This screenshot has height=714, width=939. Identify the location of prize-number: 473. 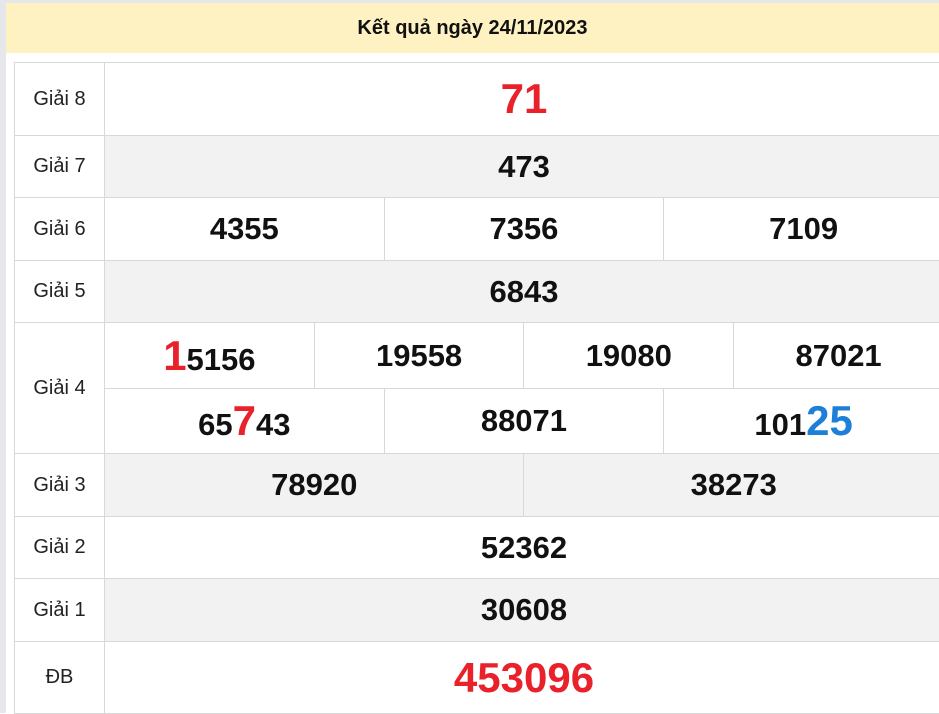
(522, 167).